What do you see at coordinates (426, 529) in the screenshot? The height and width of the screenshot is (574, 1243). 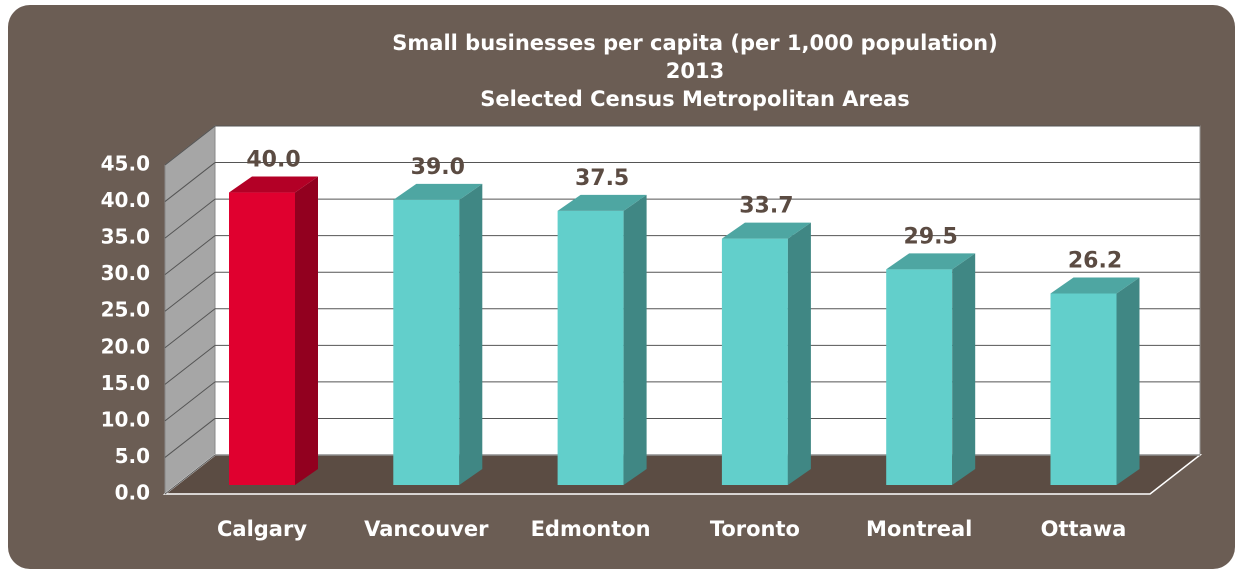 I see `x-tick-label: Vancouver` at bounding box center [426, 529].